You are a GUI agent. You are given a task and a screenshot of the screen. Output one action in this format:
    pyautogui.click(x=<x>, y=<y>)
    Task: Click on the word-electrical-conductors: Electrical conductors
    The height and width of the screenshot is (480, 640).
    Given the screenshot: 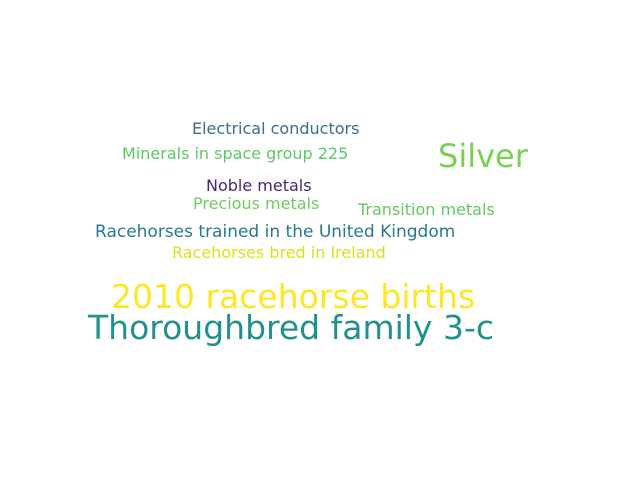 What is the action you would take?
    pyautogui.click(x=276, y=128)
    